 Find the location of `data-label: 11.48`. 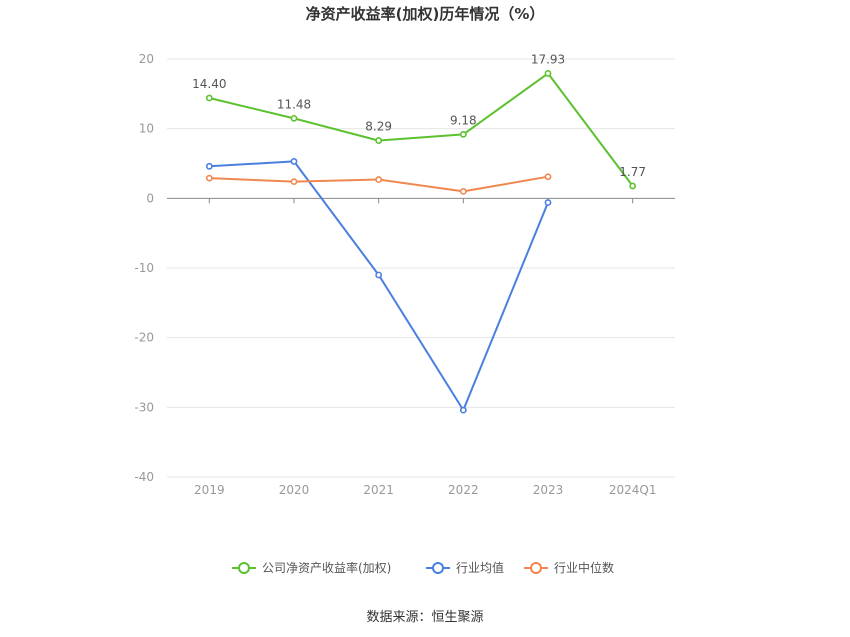

data-label: 11.48 is located at coordinates (294, 104).